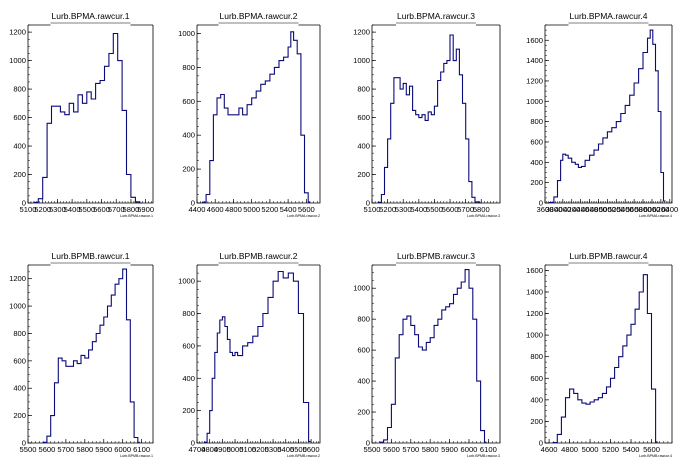 The width and height of the screenshot is (696, 472). Describe the element at coordinates (571, 209) in the screenshot. I see `x-tick-label: 4200` at that location.